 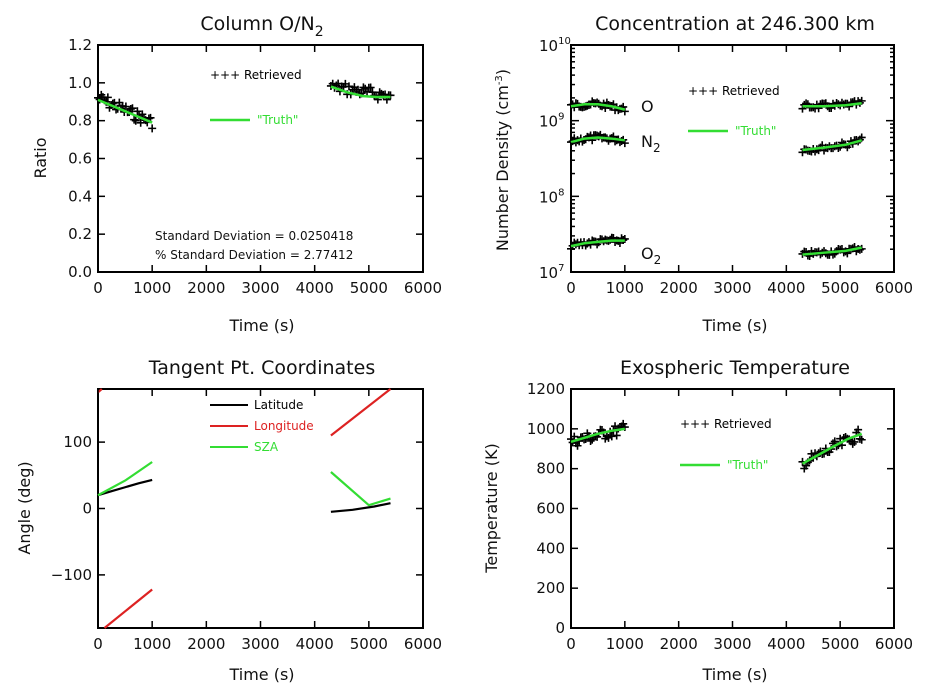 I want to click on y-tick-label: 10⁸, so click(x=551, y=196).